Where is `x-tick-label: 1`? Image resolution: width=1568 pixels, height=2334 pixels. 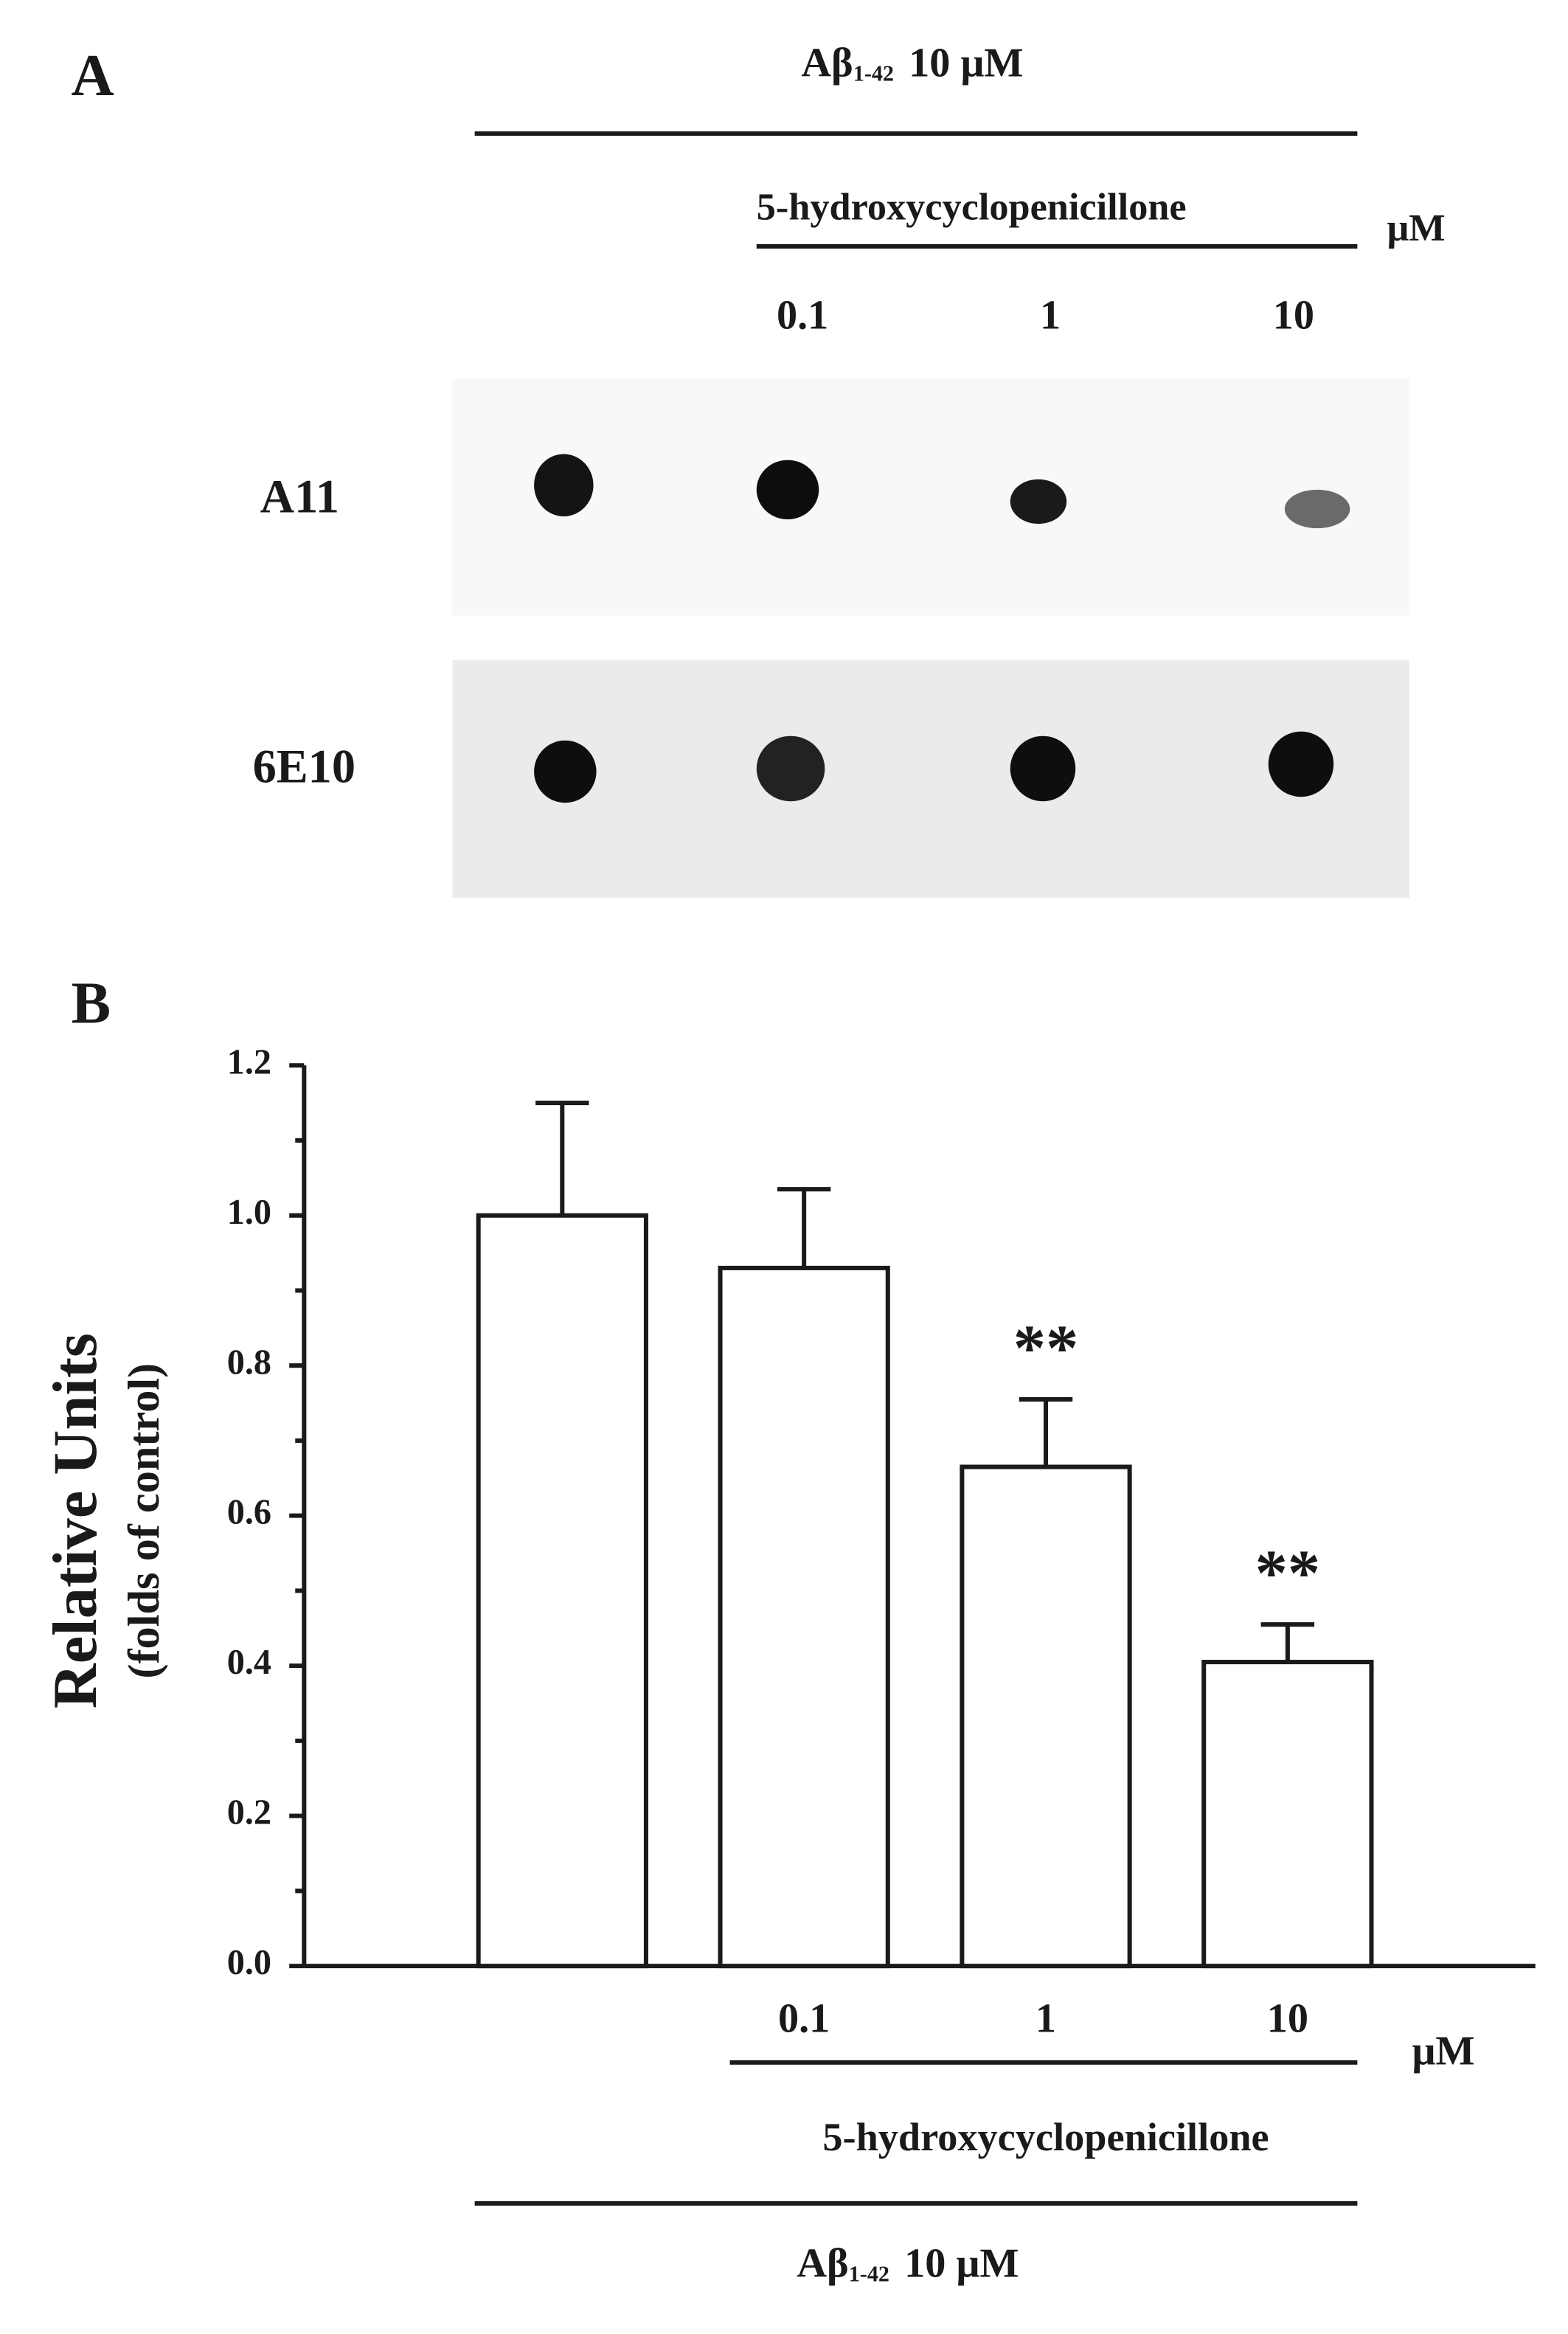
x-tick-label: 1 is located at coordinates (1045, 2018).